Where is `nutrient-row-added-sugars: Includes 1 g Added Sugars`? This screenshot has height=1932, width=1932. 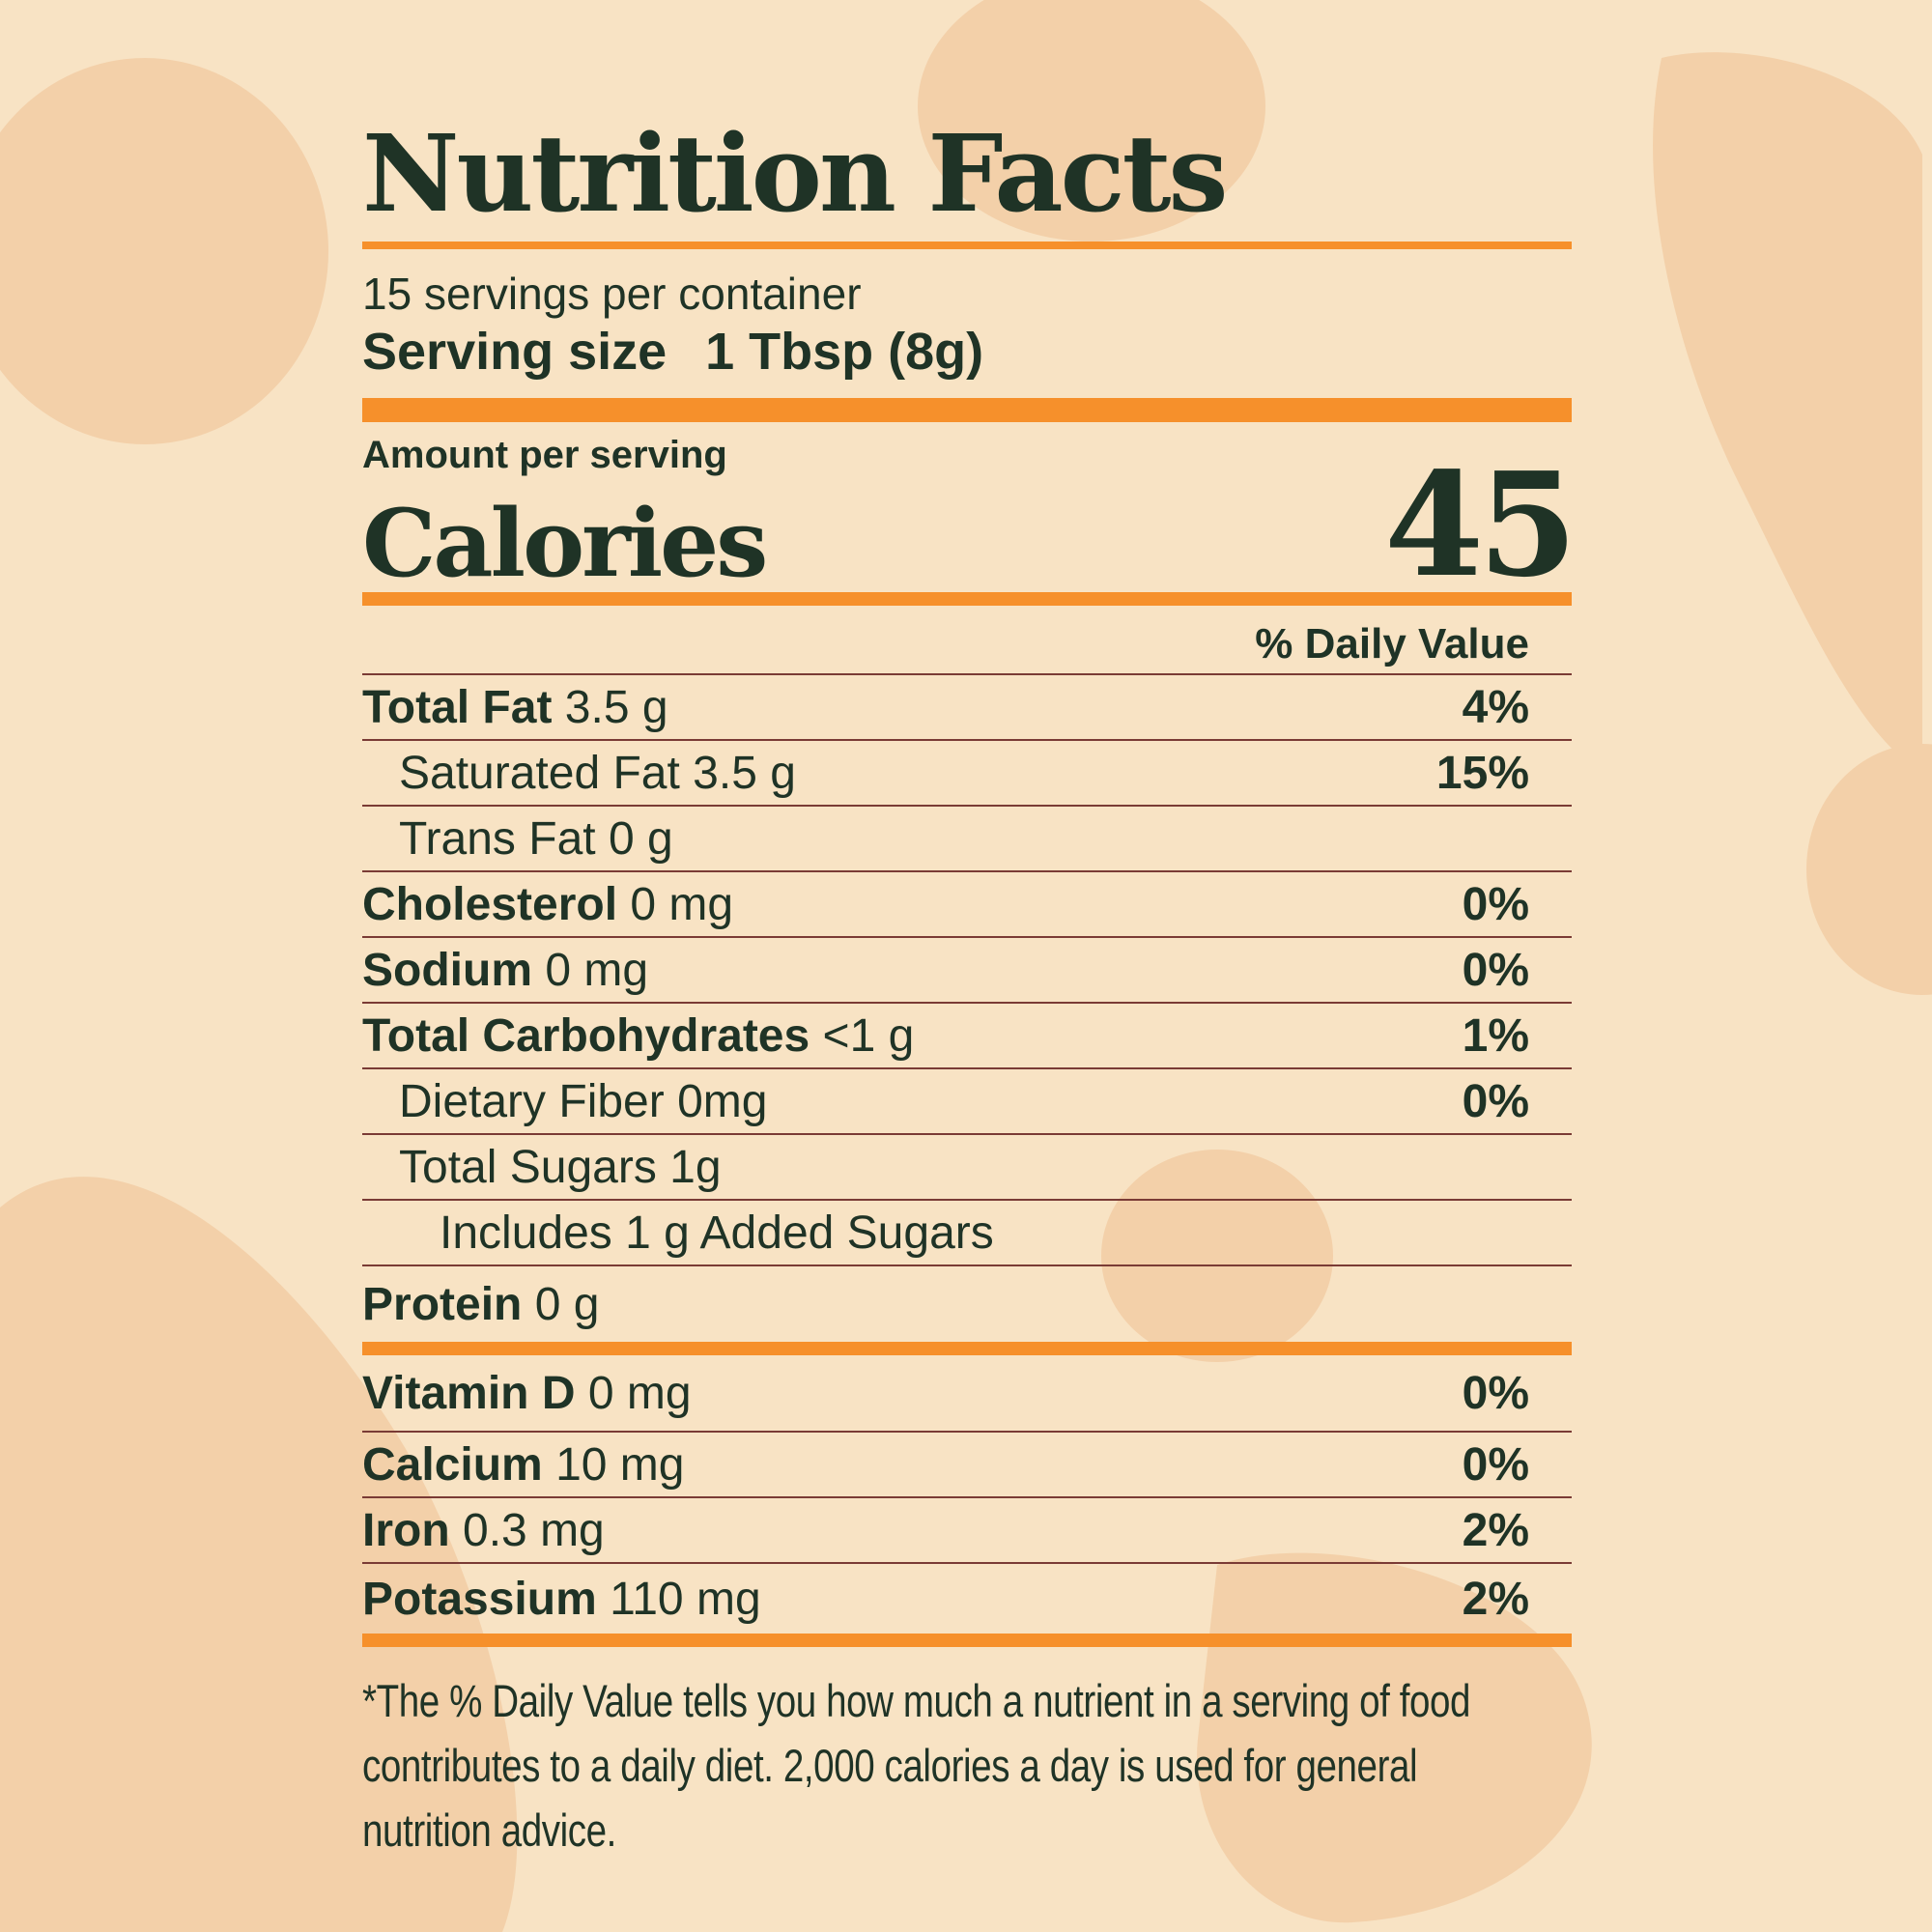
nutrient-row-added-sugars: Includes 1 g Added Sugars is located at coordinates (967, 1233).